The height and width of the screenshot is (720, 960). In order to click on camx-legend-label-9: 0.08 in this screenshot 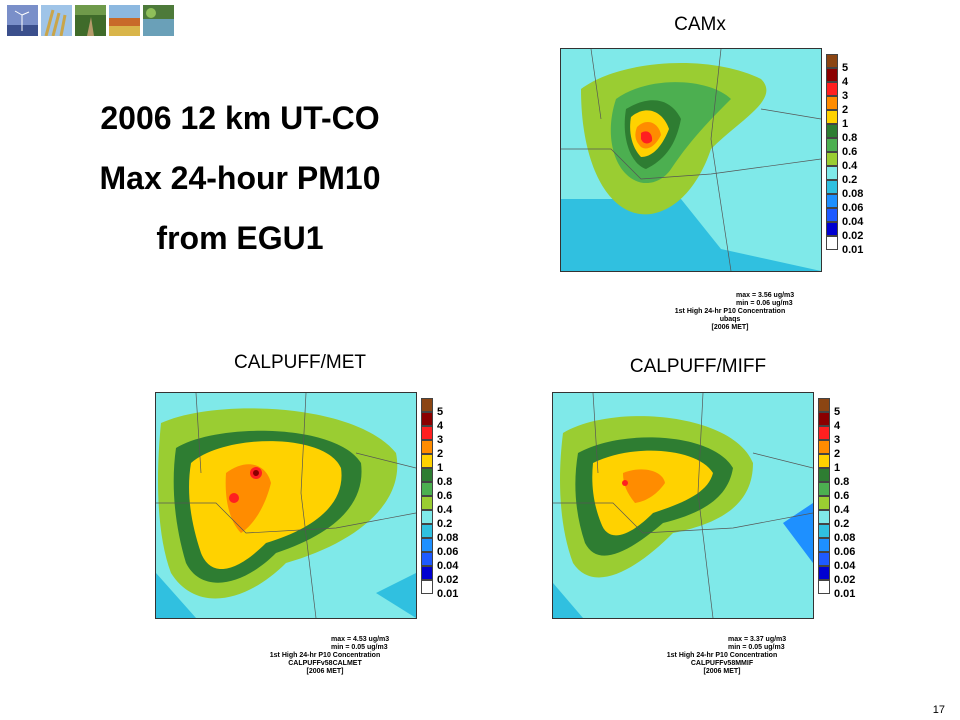, I will do `click(853, 194)`.